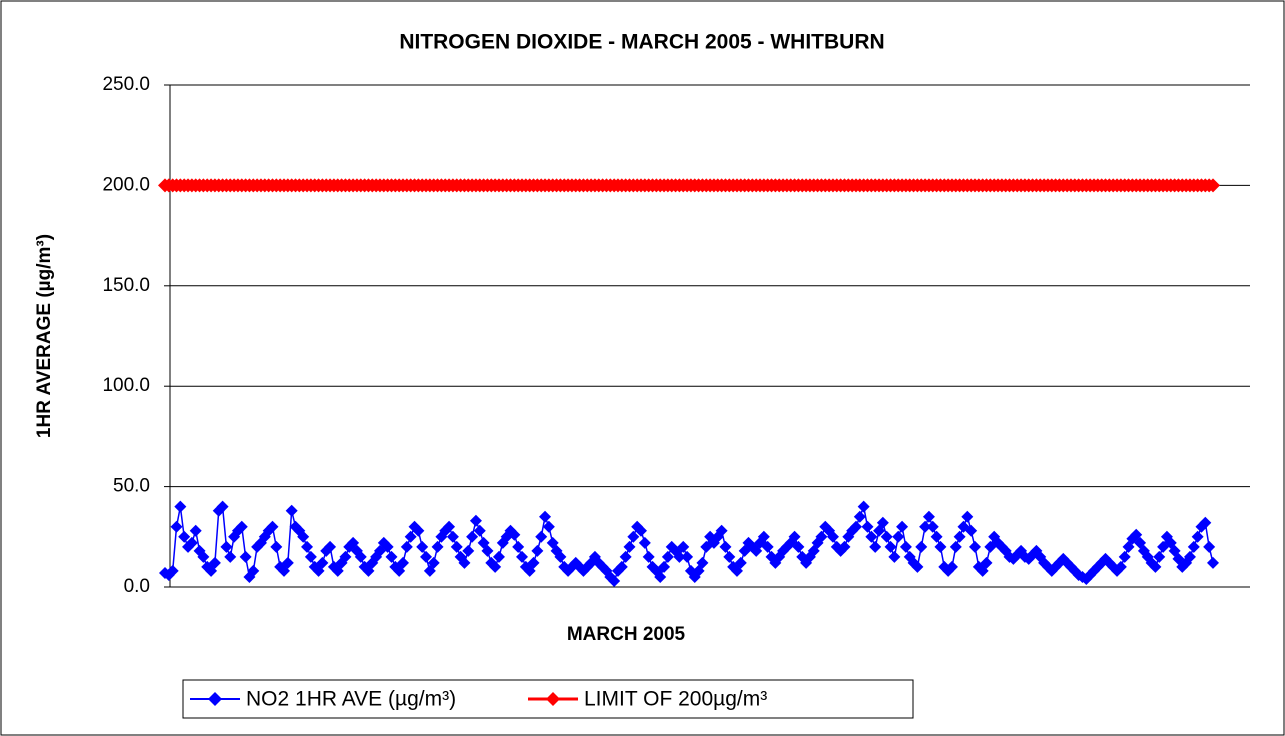 Image resolution: width=1285 pixels, height=736 pixels. What do you see at coordinates (126, 385) in the screenshot?
I see `y-tick-label: 100.0` at bounding box center [126, 385].